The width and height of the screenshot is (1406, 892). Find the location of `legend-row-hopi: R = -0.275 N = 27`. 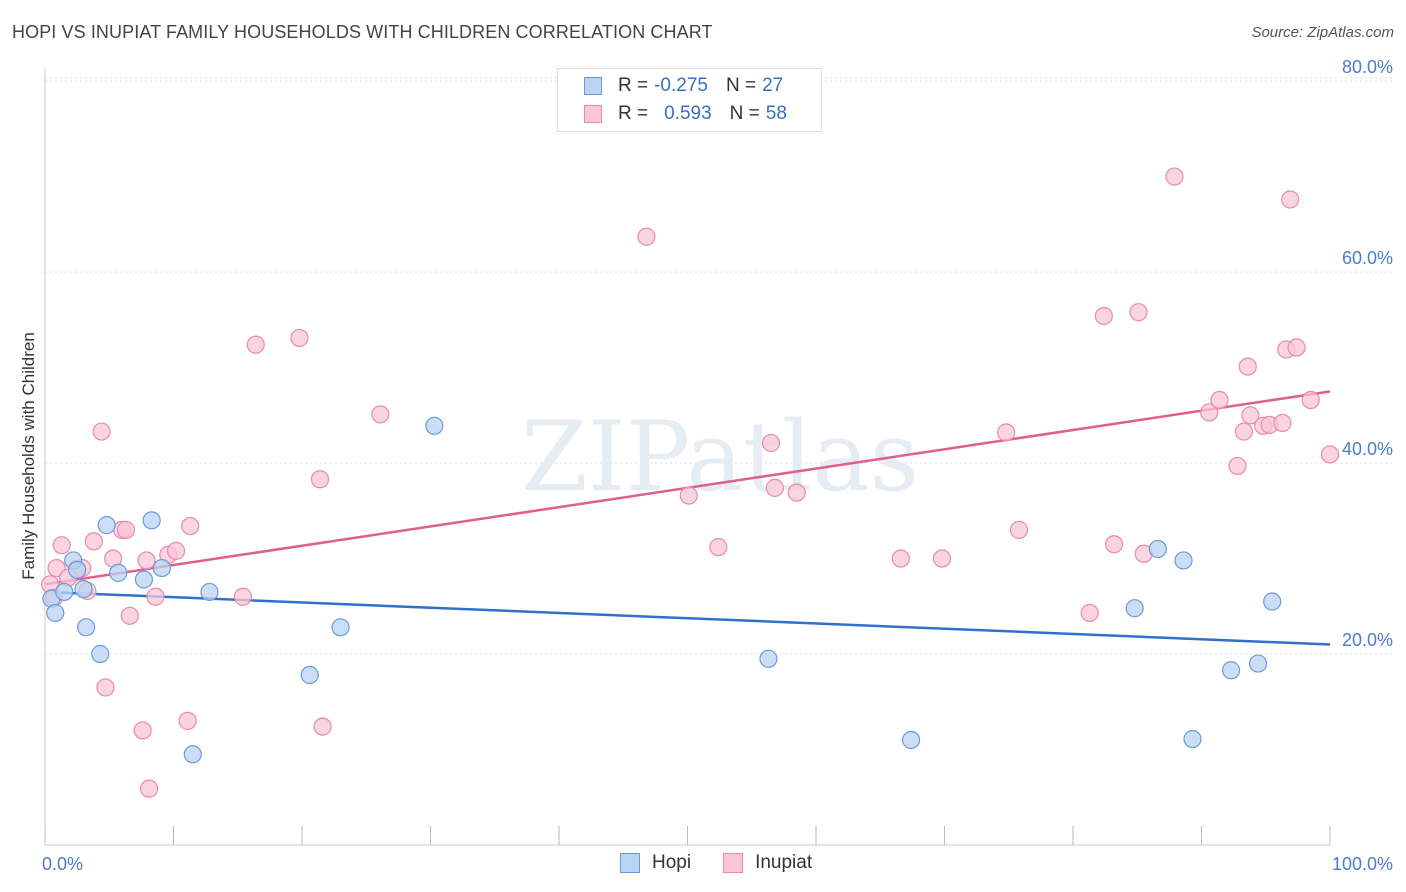

legend-row-hopi: R = -0.275 N = 27 is located at coordinates (683, 86).